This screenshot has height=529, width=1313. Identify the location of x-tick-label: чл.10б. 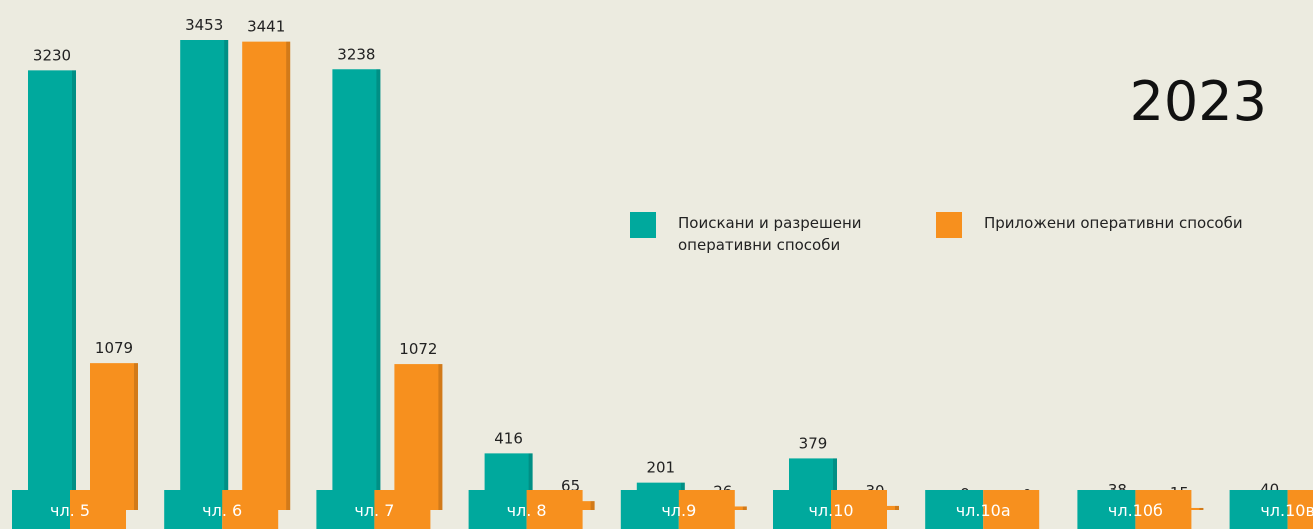
(1135, 510).